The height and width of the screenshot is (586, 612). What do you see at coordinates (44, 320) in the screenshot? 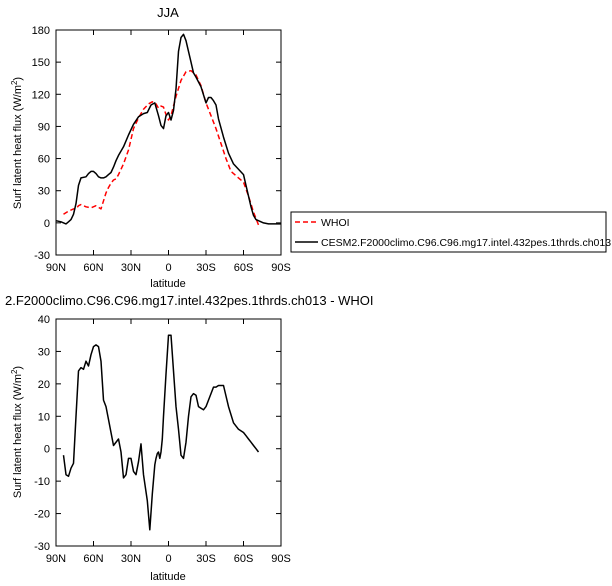
I see `bottom-y-tick-label: 40` at bounding box center [44, 320].